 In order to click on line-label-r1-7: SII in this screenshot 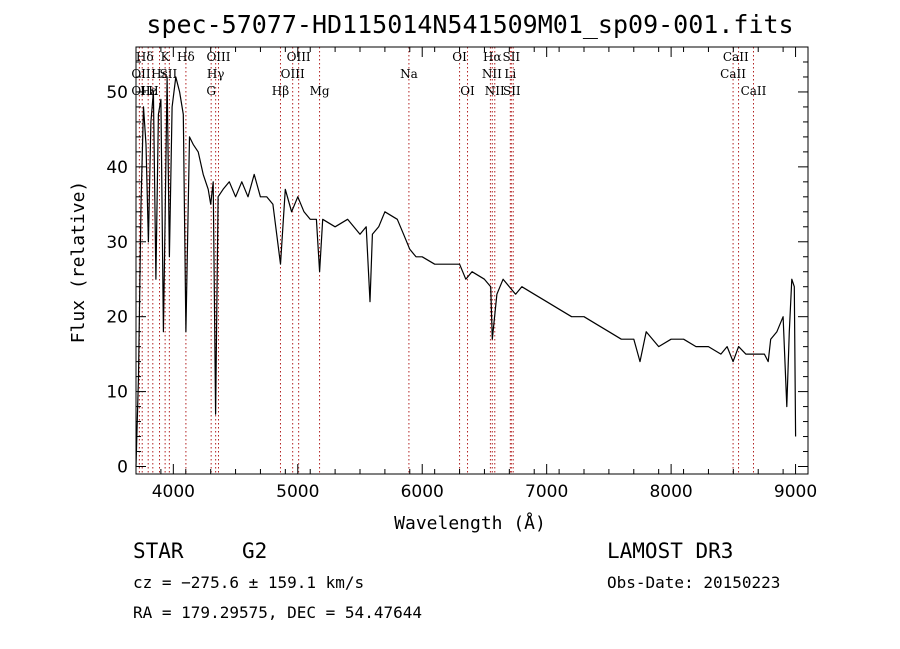, I will do `click(511, 57)`.